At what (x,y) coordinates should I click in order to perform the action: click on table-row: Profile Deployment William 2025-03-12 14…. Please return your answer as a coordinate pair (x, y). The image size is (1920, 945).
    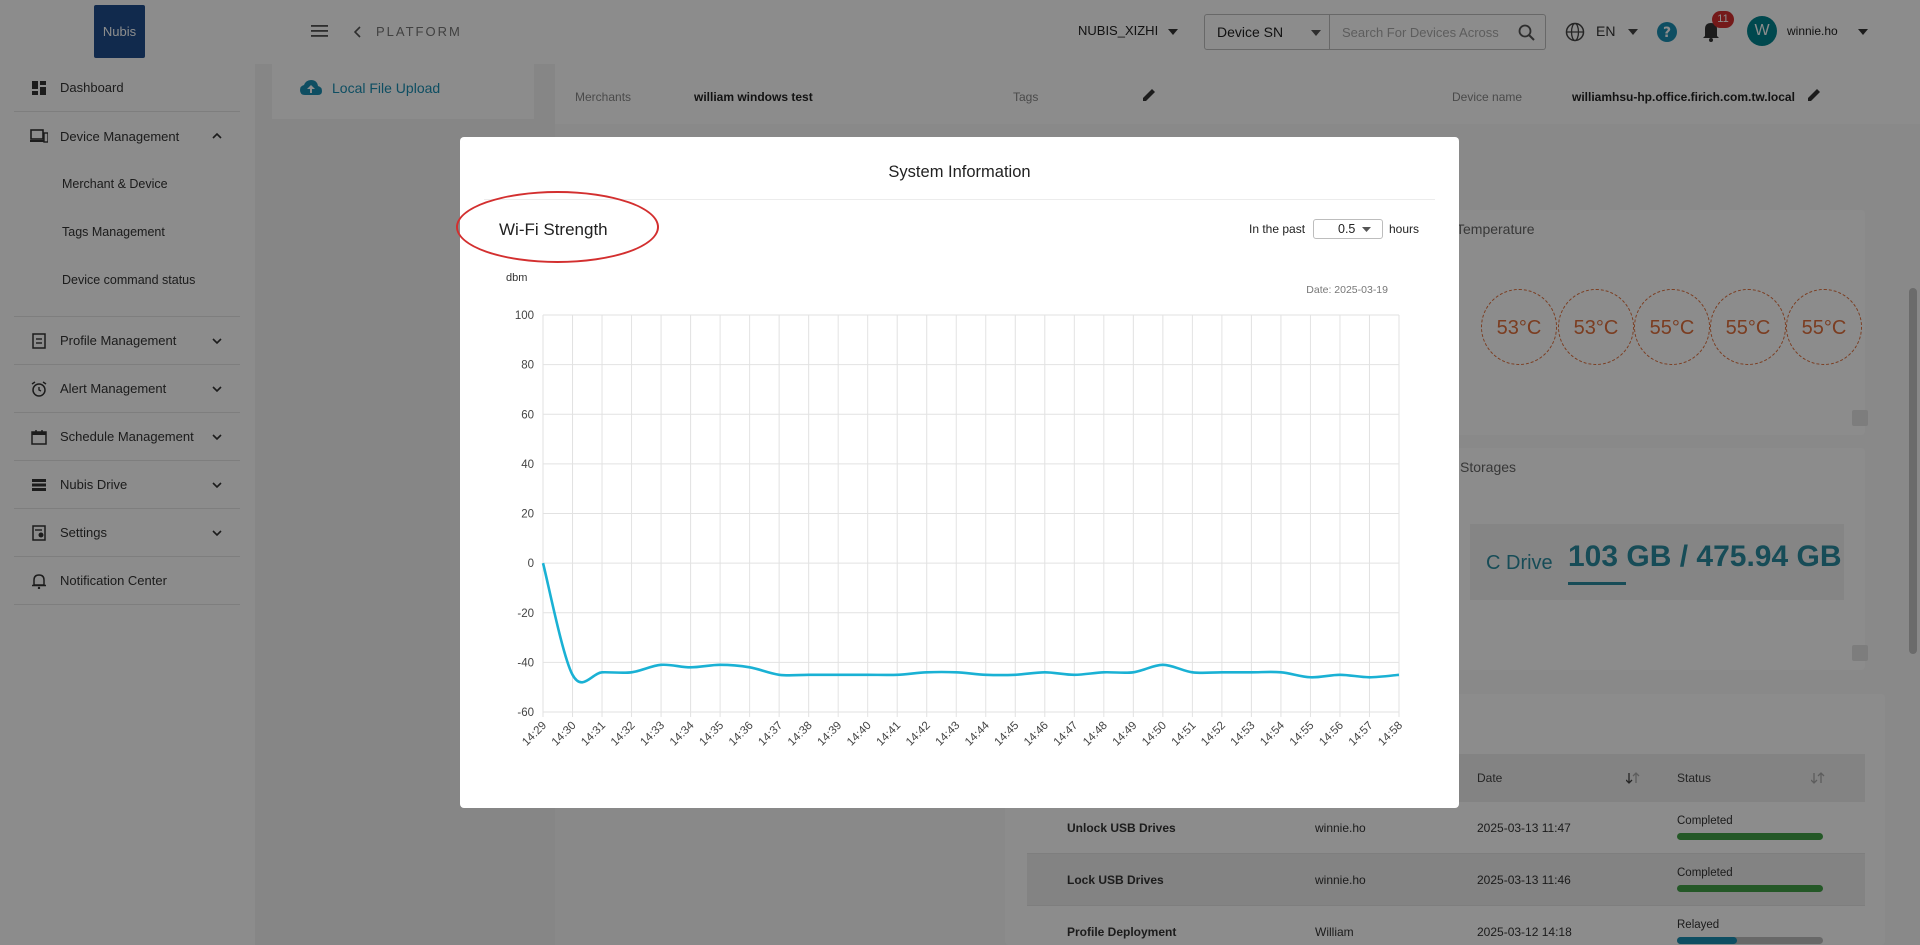
    Looking at the image, I should click on (1446, 925).